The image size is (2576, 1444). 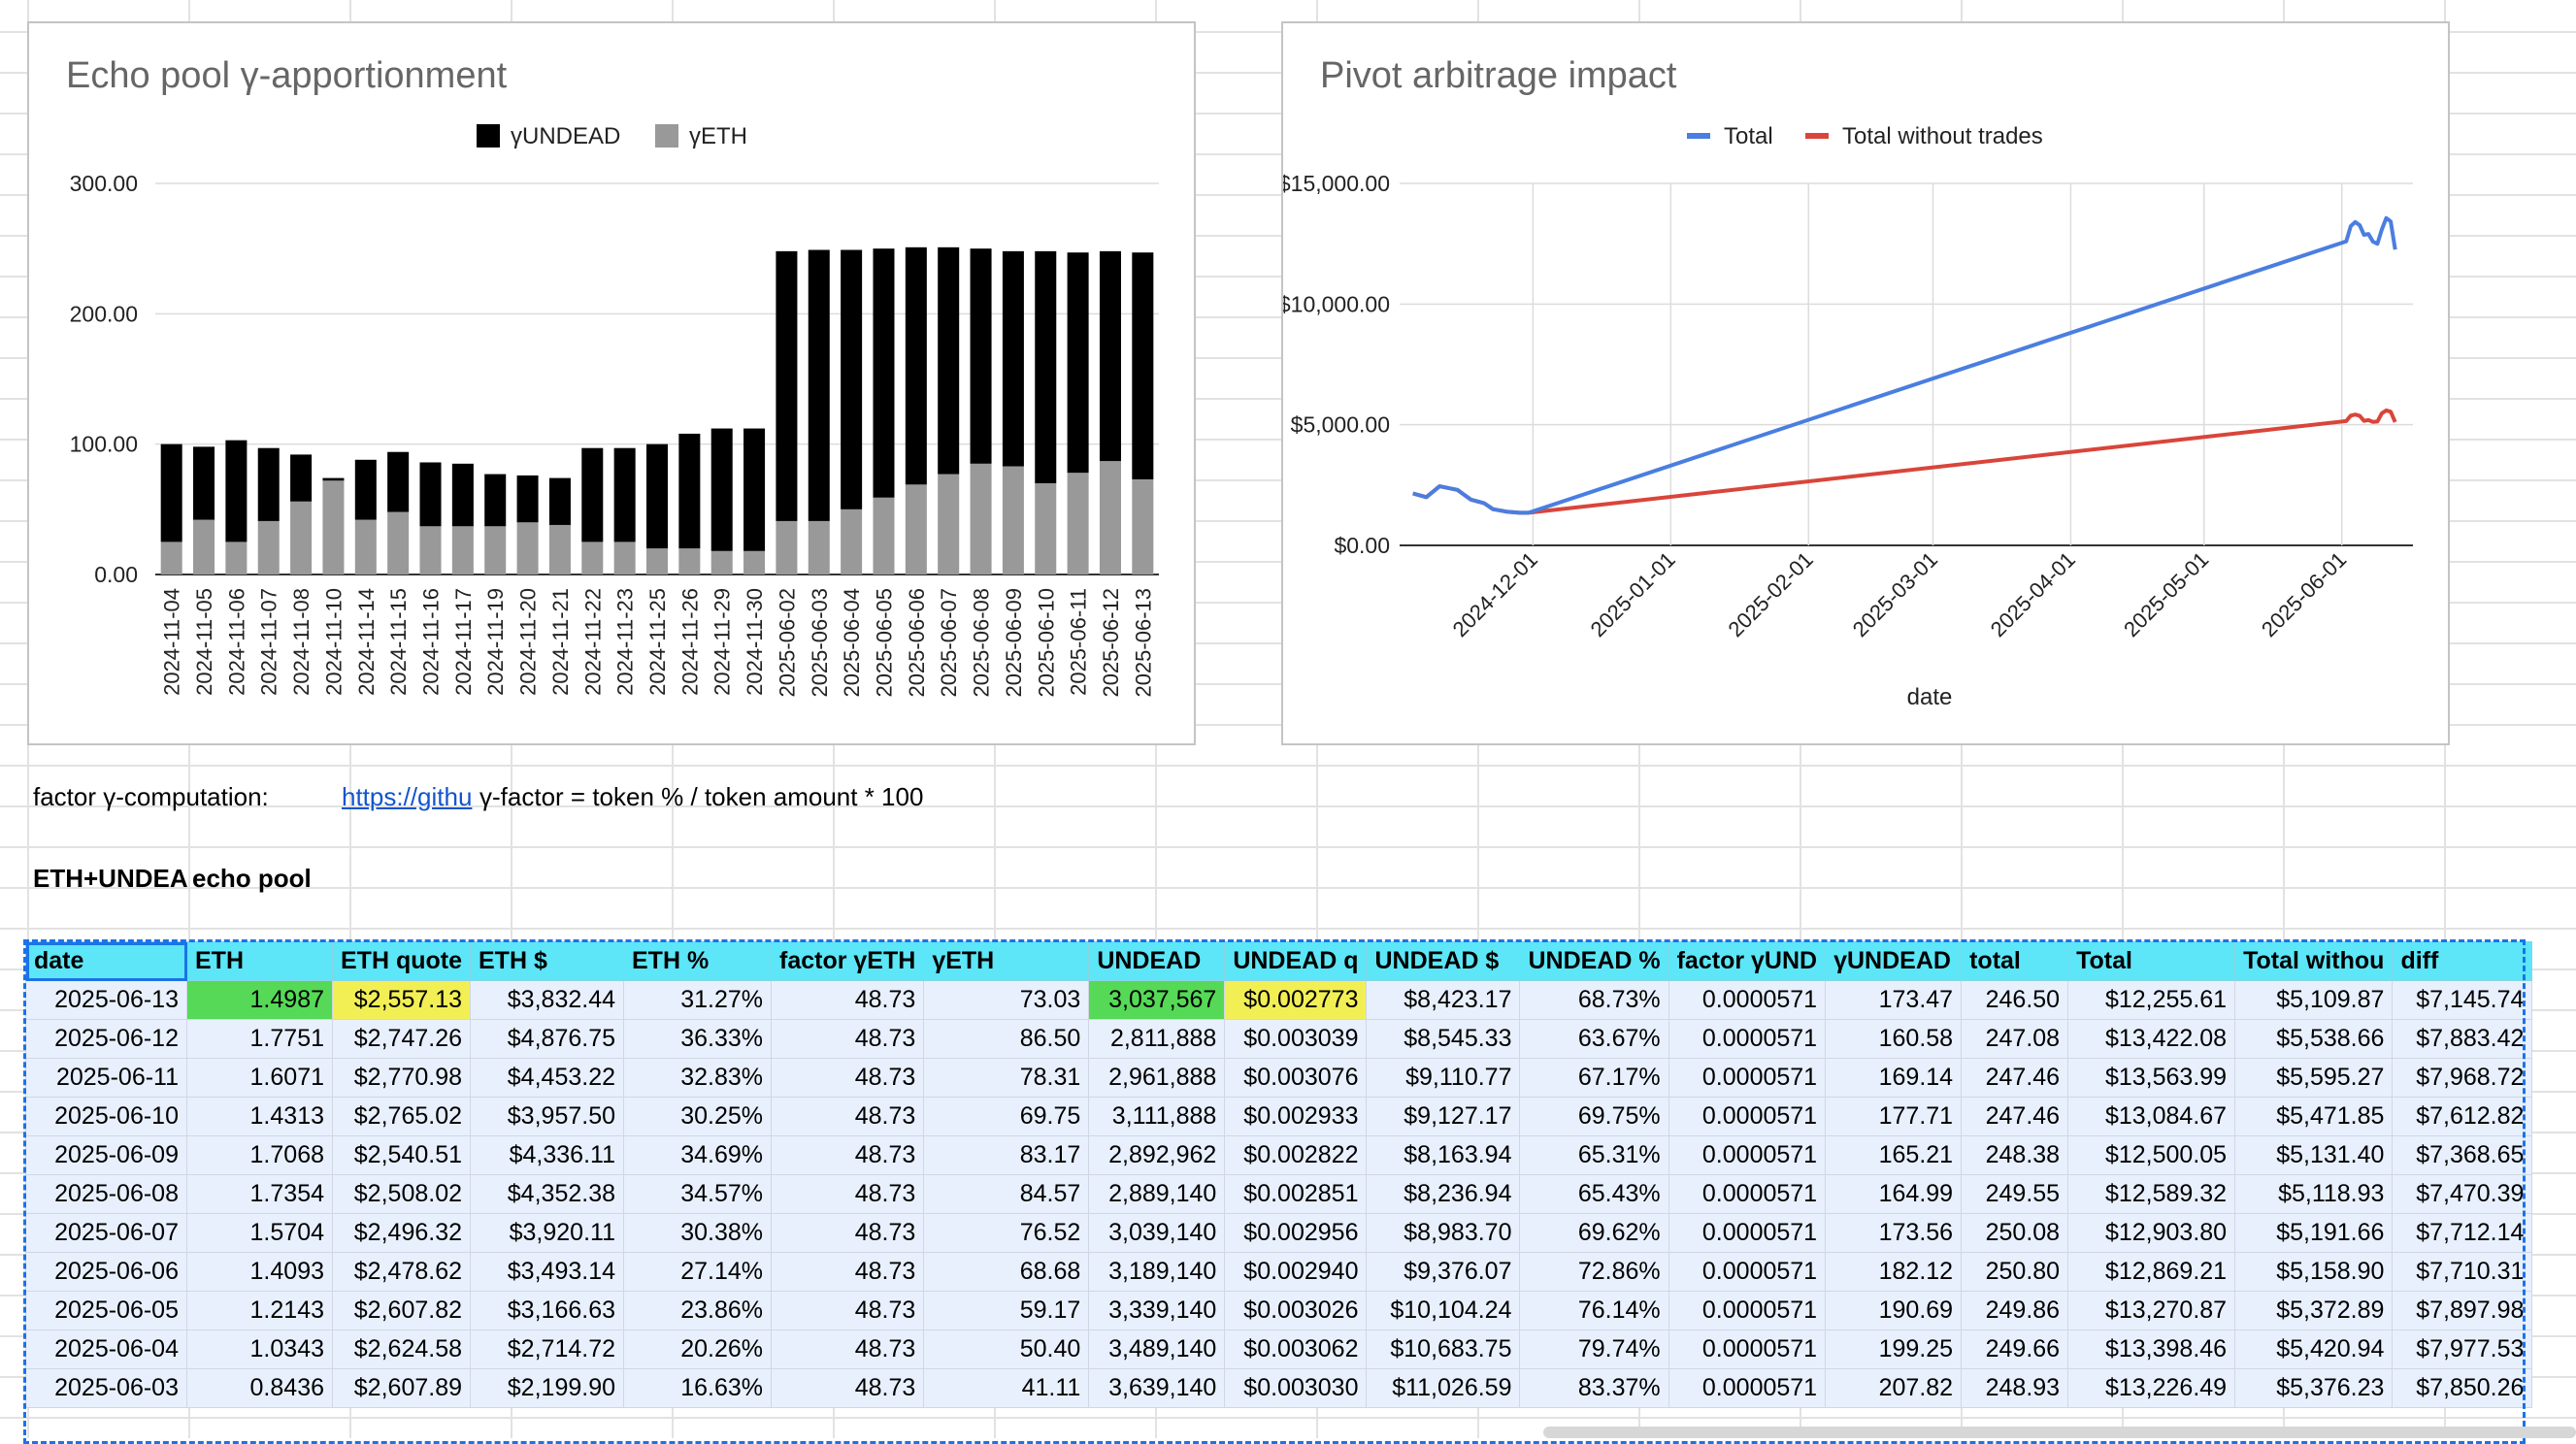 I want to click on table-cell: 72.86%, so click(x=1594, y=1272).